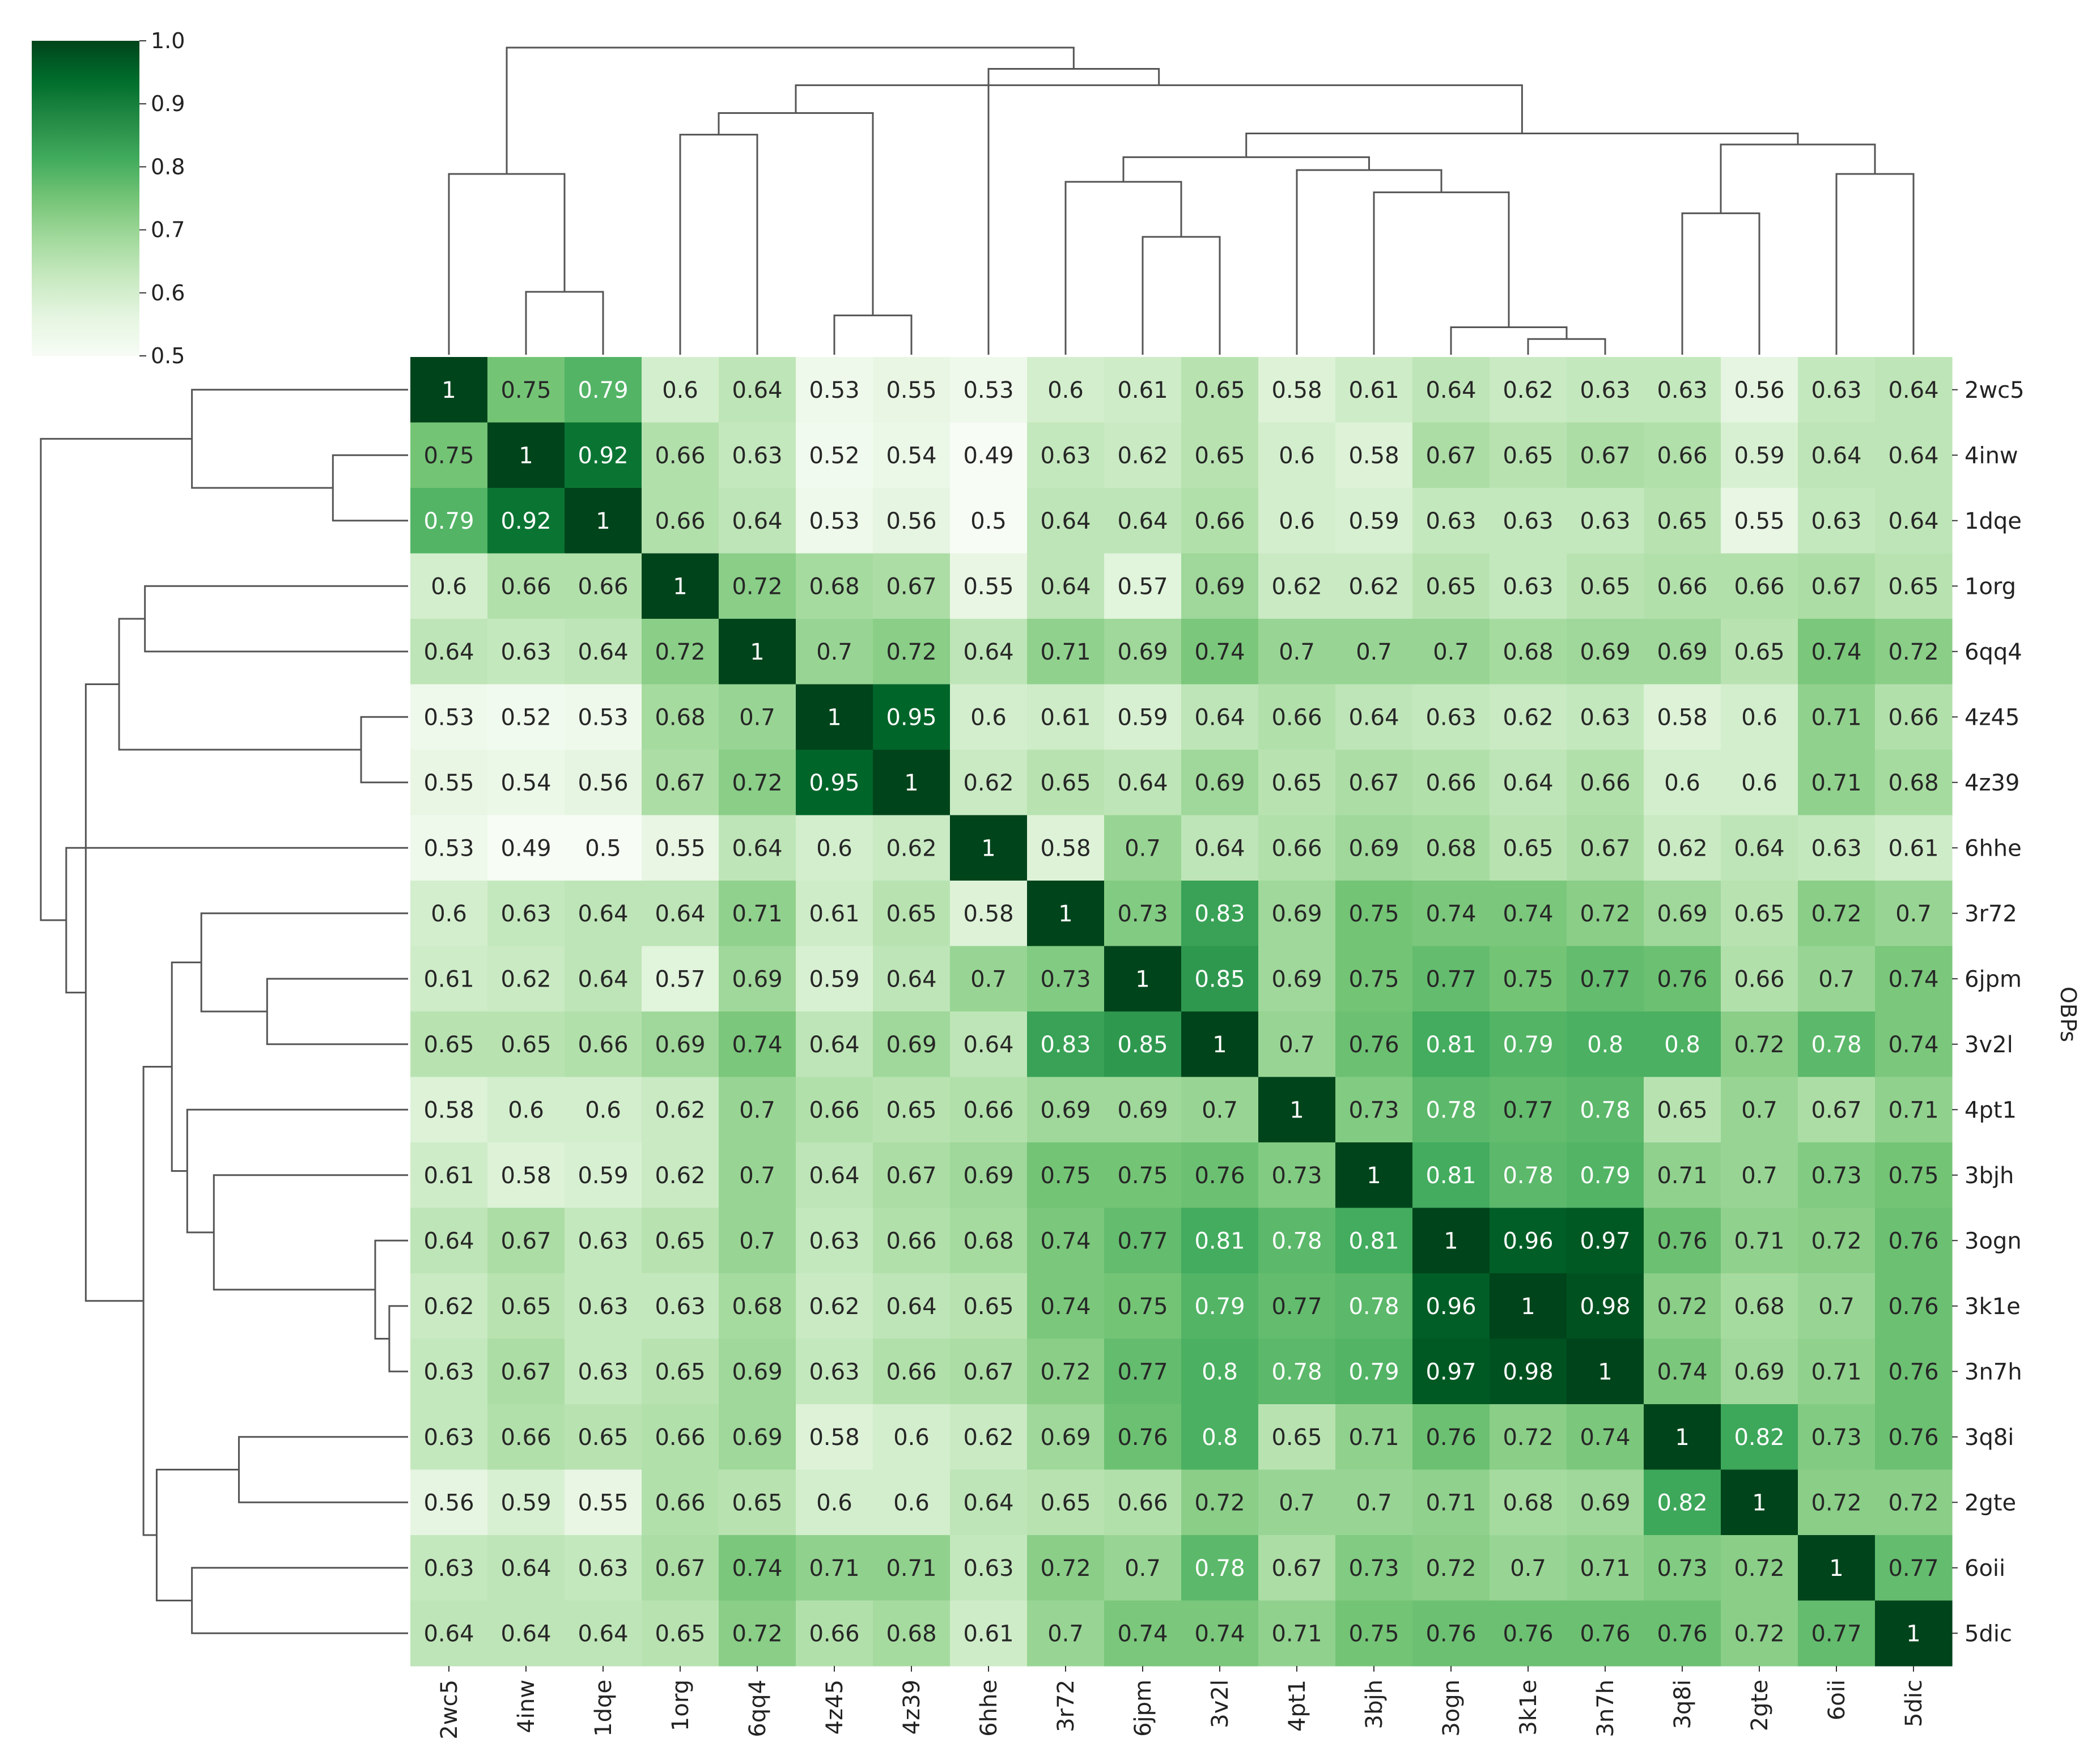 Image resolution: width=2079 pixels, height=1764 pixels. Describe the element at coordinates (1142, 586) in the screenshot. I see `cell-value-label: 0.57` at that location.